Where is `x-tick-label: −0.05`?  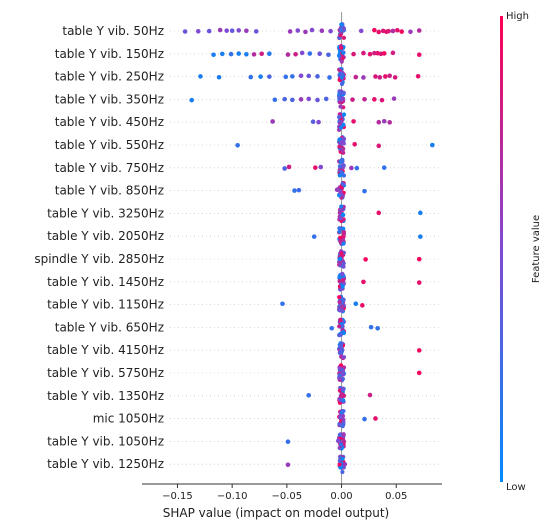 x-tick-label: −0.05 is located at coordinates (287, 496).